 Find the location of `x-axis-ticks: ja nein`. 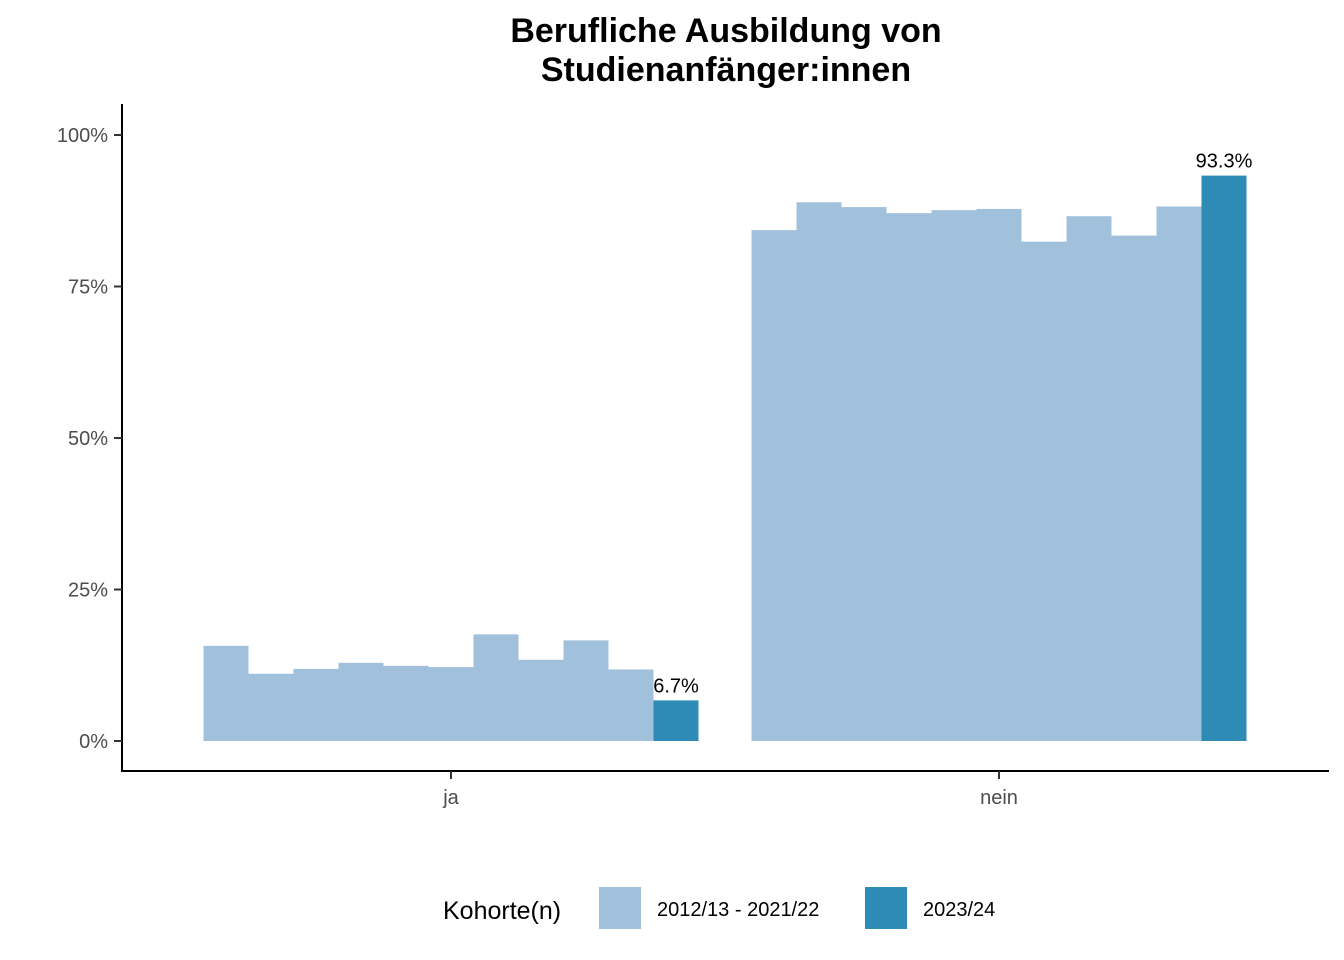

x-axis-ticks: ja nein is located at coordinates (730, 790).